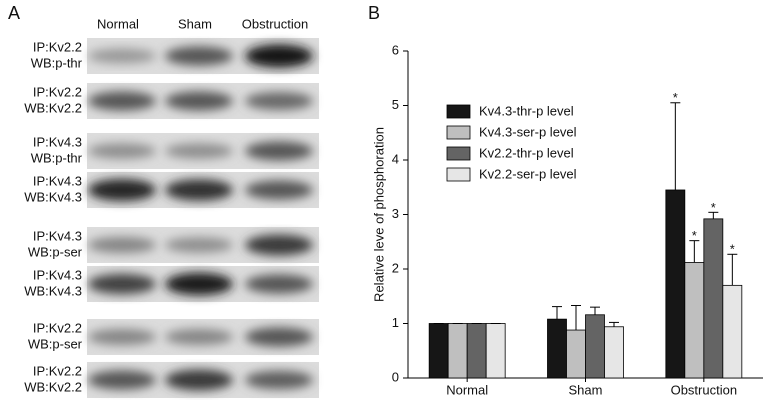 This screenshot has width=771, height=400. I want to click on column-label: Obstruction, so click(275, 23).